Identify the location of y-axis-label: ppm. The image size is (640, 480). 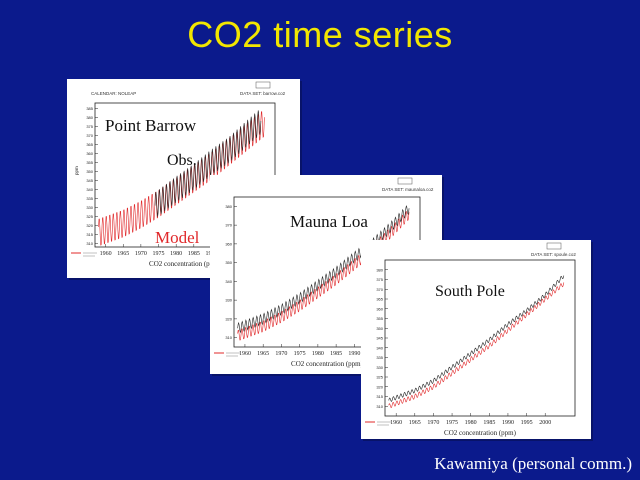
(76, 170).